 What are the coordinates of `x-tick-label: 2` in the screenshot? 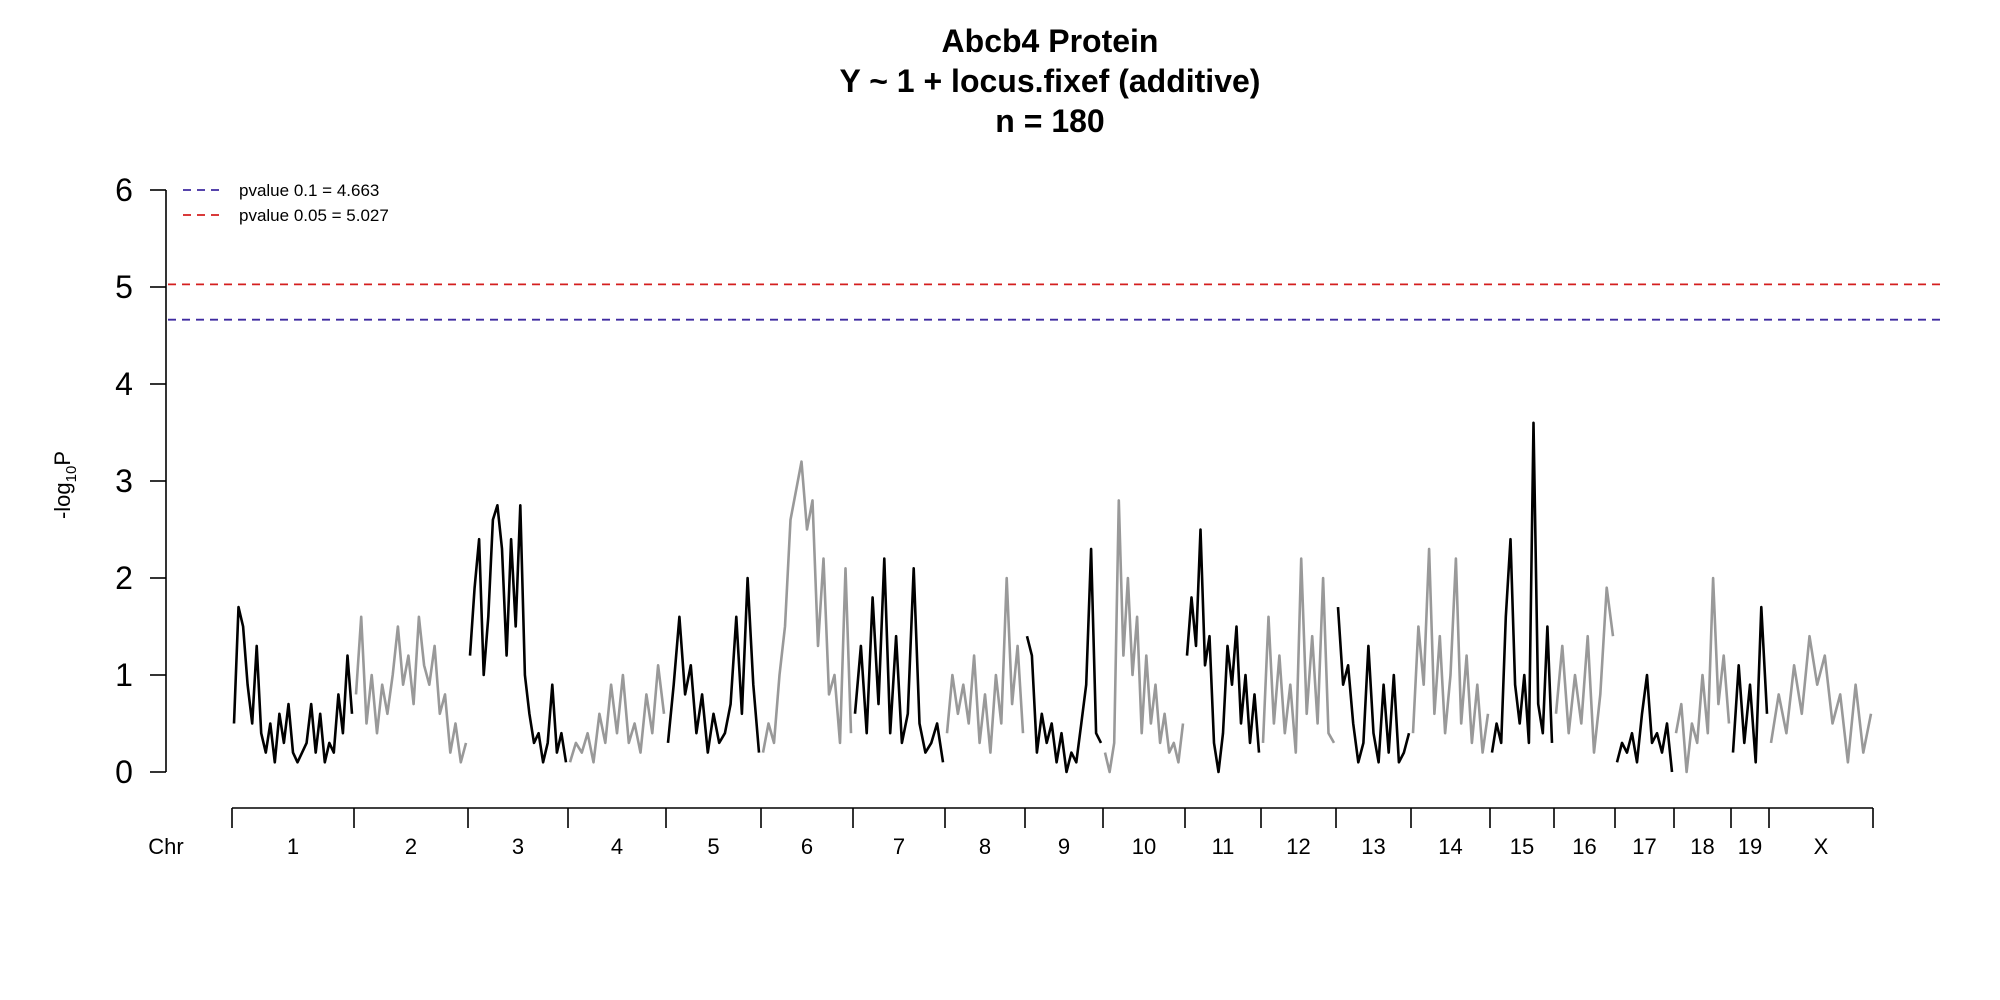 It's located at (411, 846).